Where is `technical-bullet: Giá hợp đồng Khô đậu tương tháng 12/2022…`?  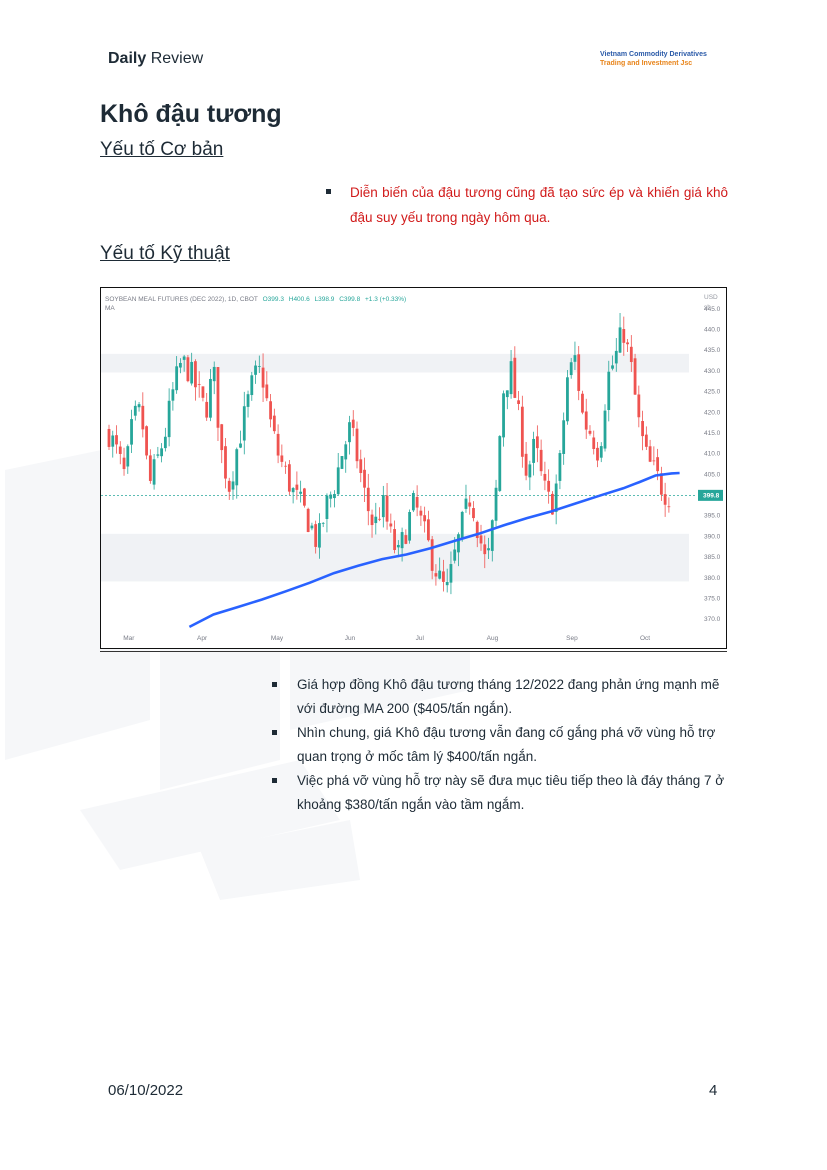
technical-bullet: Giá hợp đồng Khô đậu tương tháng 12/2022… is located at coordinates (500, 697).